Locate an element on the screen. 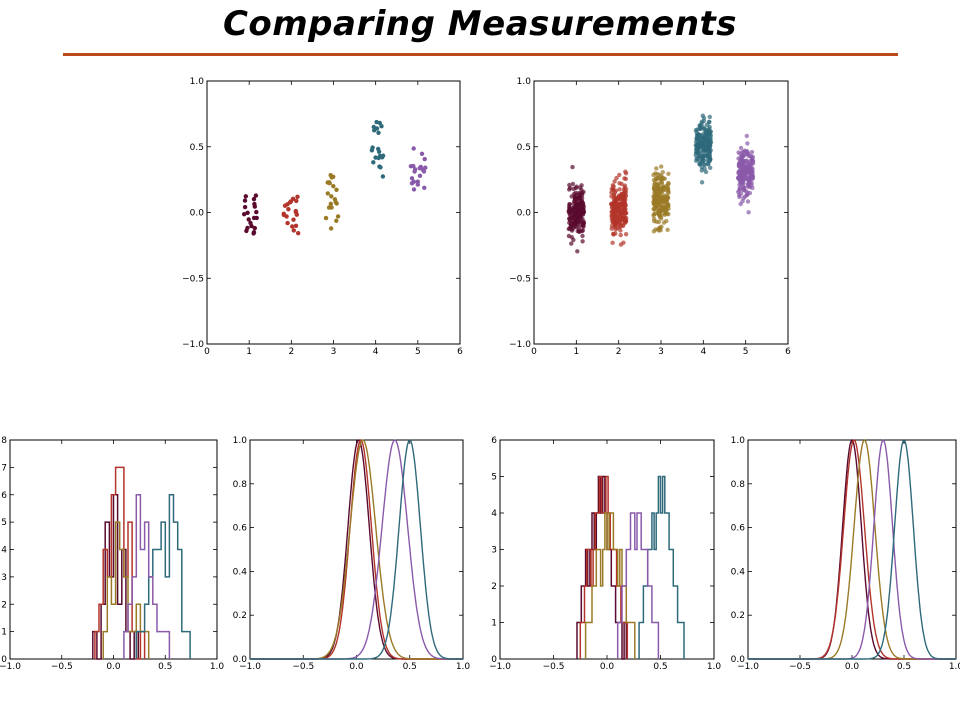 This screenshot has width=960, height=720. scatter-points is located at coordinates (335, 177).